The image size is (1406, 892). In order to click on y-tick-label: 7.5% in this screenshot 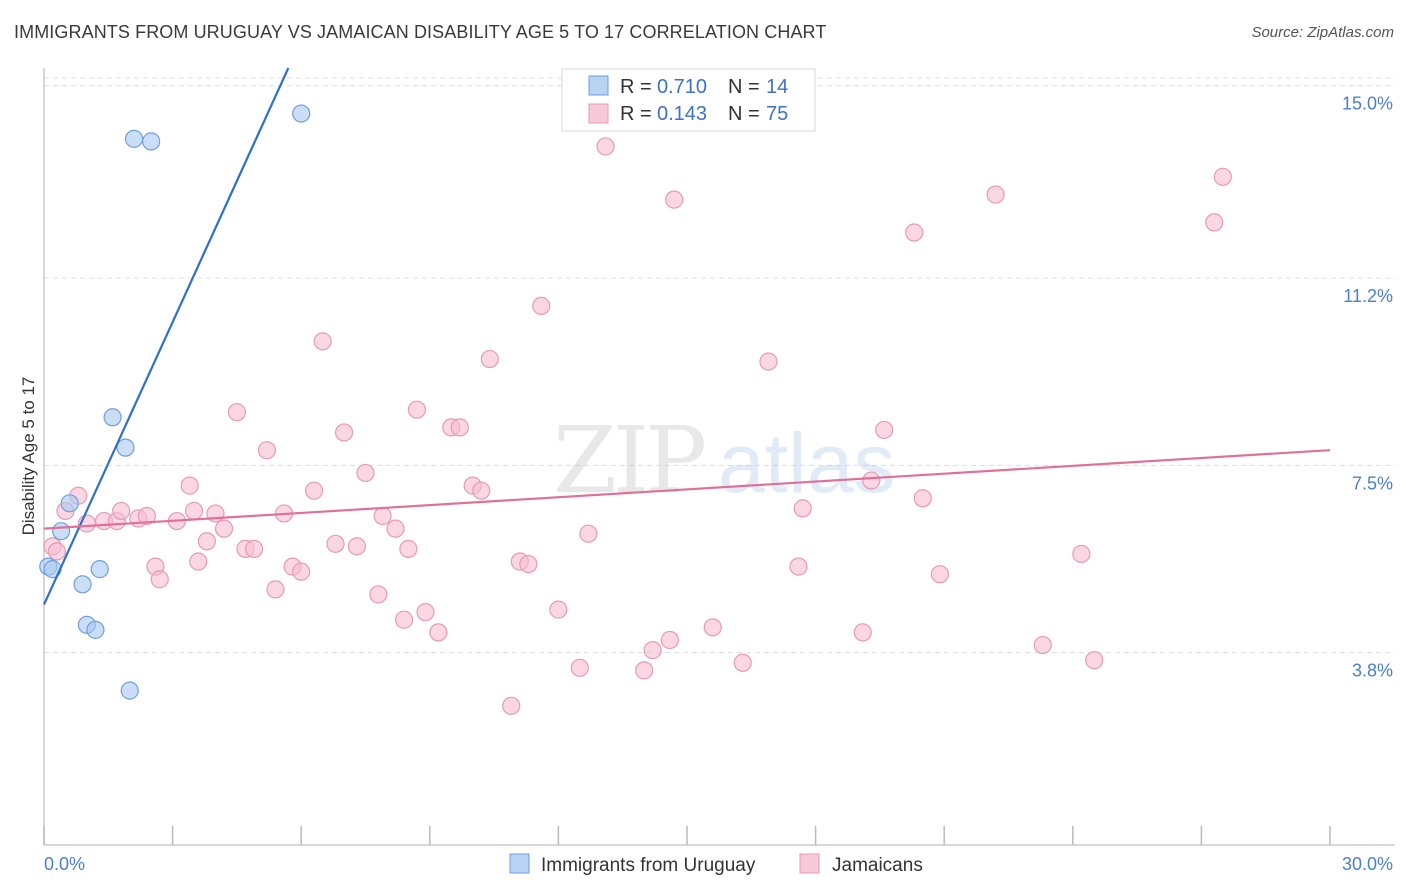, I will do `click(1372, 483)`.